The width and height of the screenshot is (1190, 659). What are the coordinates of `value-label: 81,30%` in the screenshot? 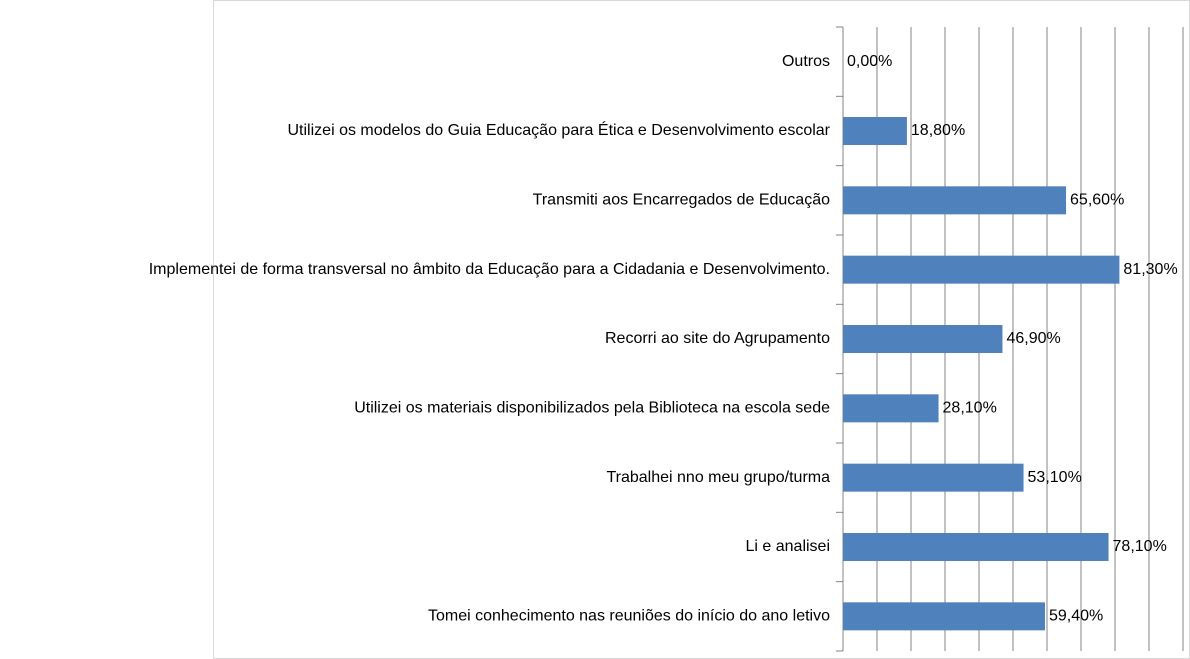 It's located at (1150, 269).